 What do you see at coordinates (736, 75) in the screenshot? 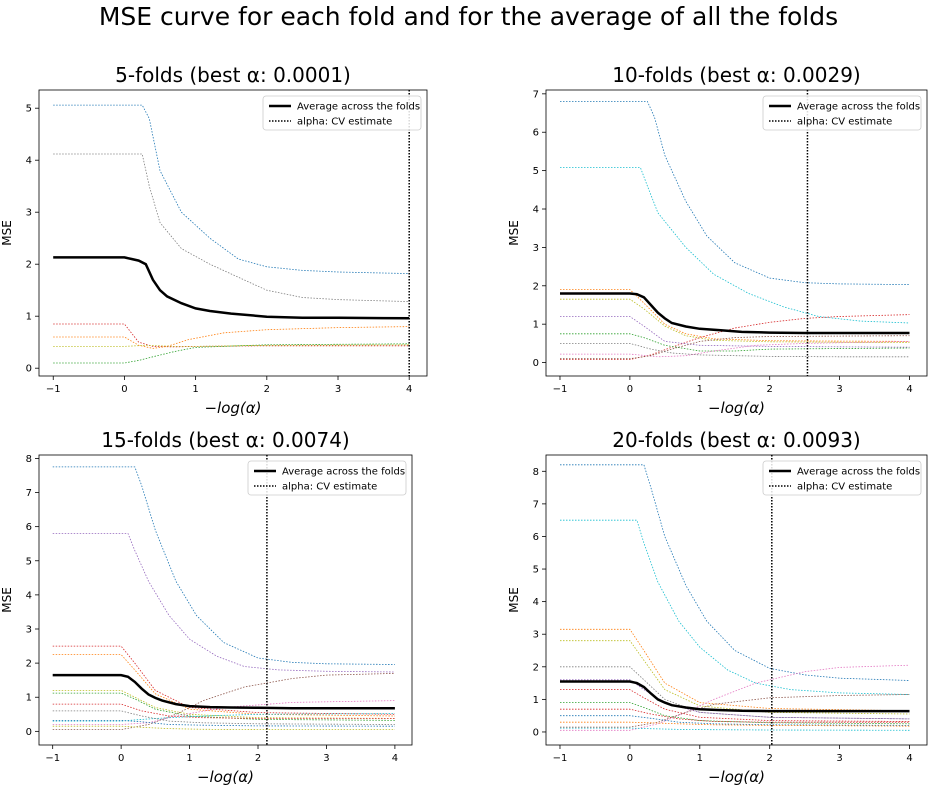
I see `chart-title: 10-folds (best α: 0.0029)` at bounding box center [736, 75].